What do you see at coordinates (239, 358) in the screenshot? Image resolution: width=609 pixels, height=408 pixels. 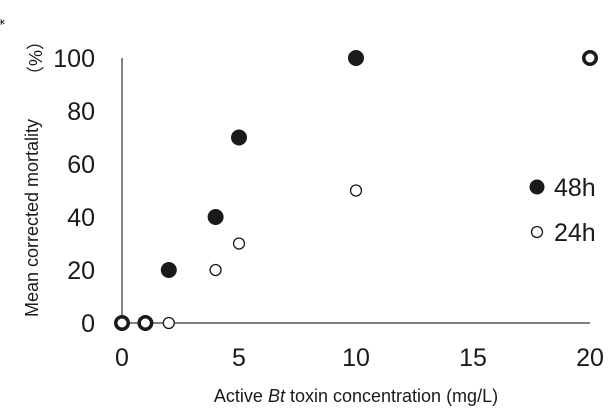 I see `x-tick-label: 5` at bounding box center [239, 358].